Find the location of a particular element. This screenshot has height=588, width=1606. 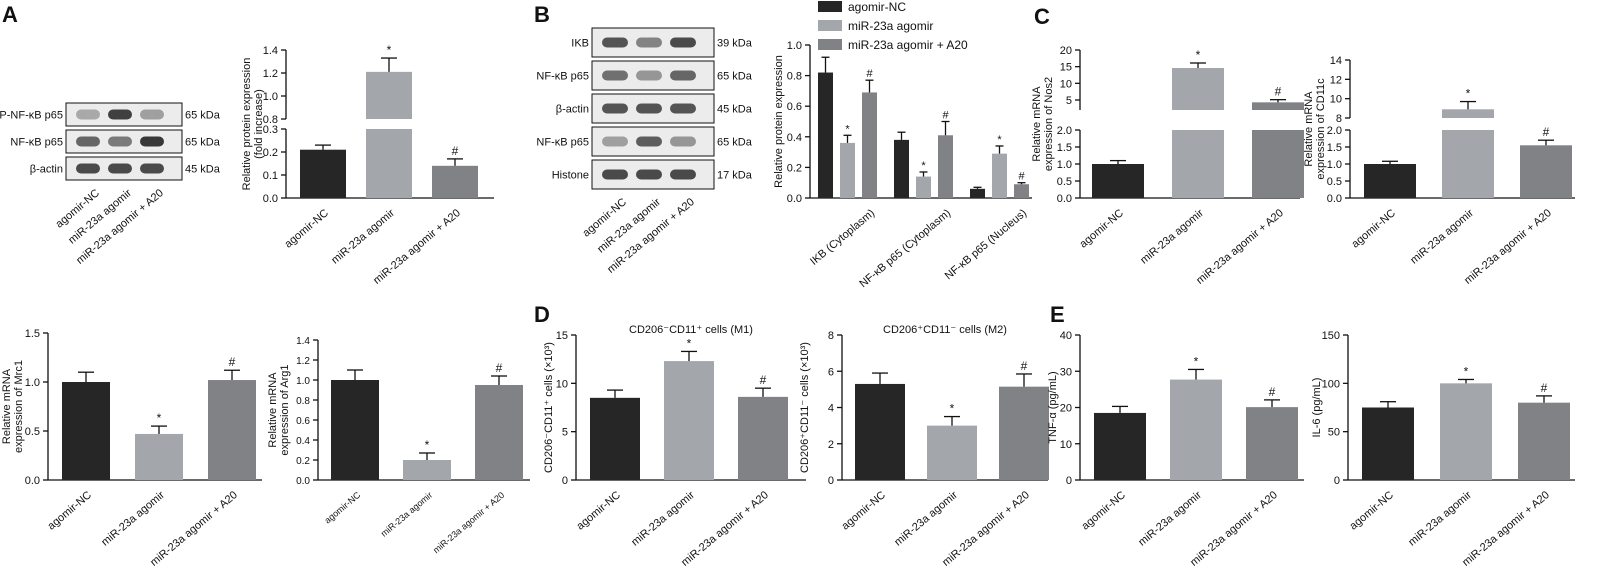

y-tick-label: 2 is located at coordinates (831, 445).